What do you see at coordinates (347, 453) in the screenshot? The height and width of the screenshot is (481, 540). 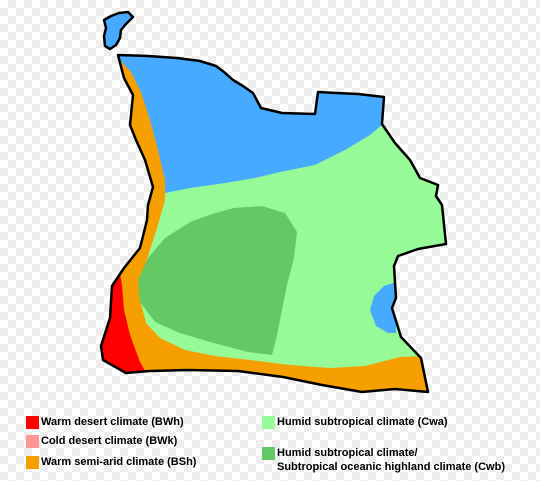 I see `legend-label-cwb-line1: Humid subtropical climate/` at bounding box center [347, 453].